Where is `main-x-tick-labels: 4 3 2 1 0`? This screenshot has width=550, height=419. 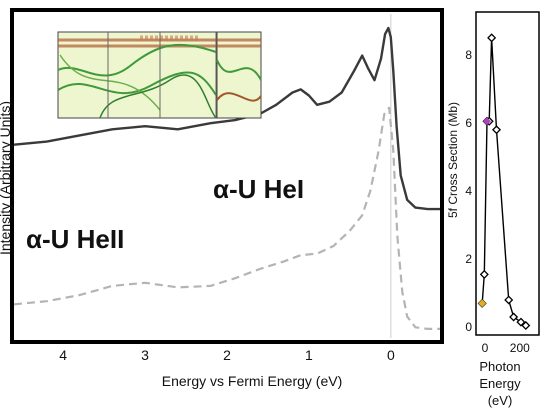 main-x-tick-labels: 4 3 2 1 0 is located at coordinates (227, 355).